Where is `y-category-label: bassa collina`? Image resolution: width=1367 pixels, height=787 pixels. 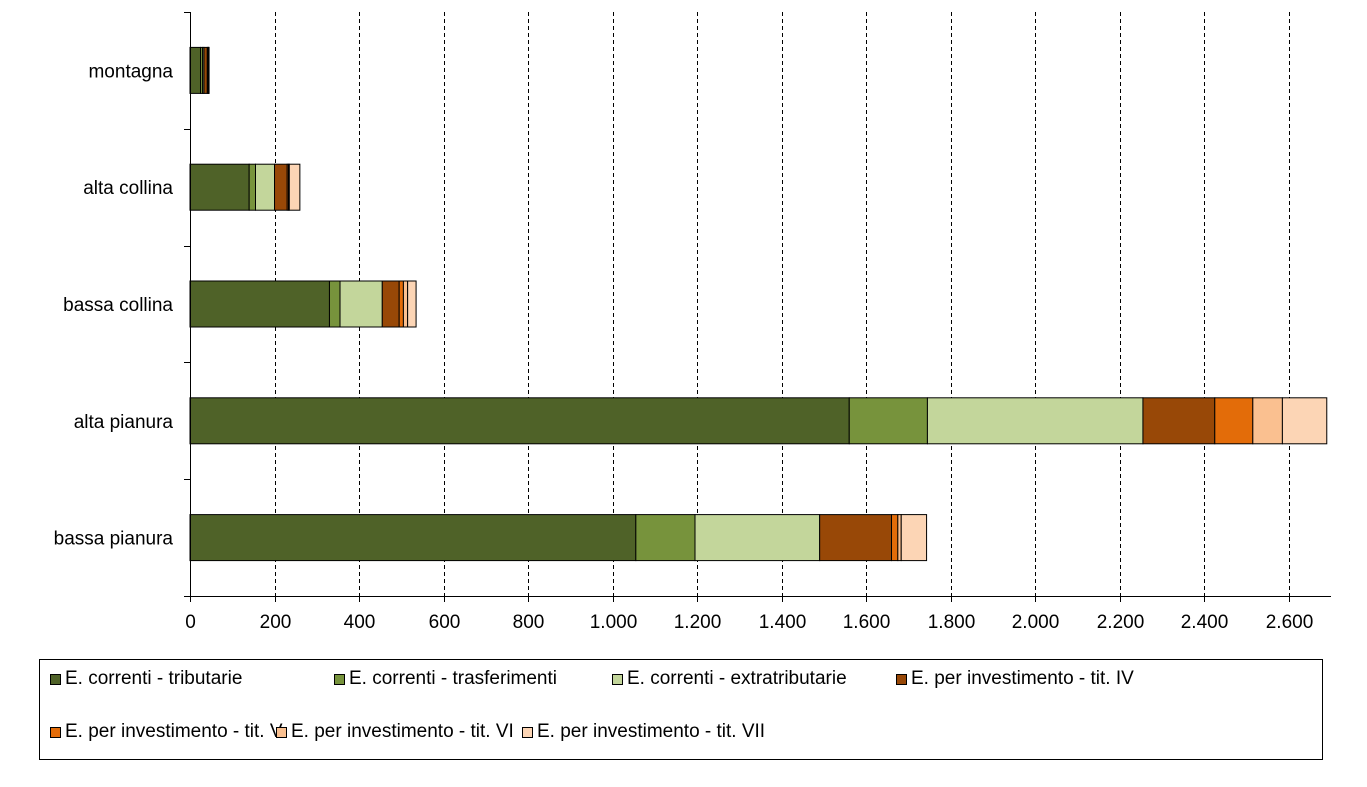 y-category-label: bassa collina is located at coordinates (118, 305).